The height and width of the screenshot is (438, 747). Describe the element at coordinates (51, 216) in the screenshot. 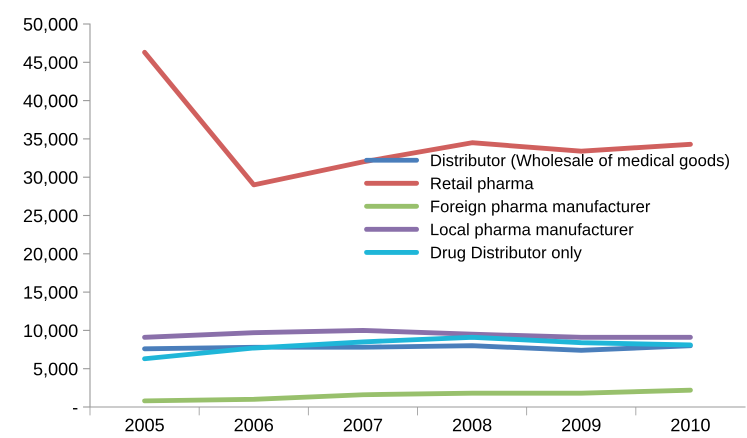

I see `y-tick-label: 25,000` at that location.